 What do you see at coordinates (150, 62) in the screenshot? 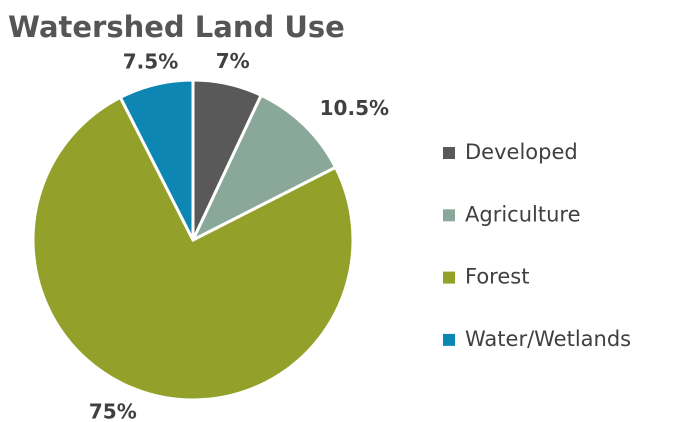
I see `data-label: 7.5%` at bounding box center [150, 62].